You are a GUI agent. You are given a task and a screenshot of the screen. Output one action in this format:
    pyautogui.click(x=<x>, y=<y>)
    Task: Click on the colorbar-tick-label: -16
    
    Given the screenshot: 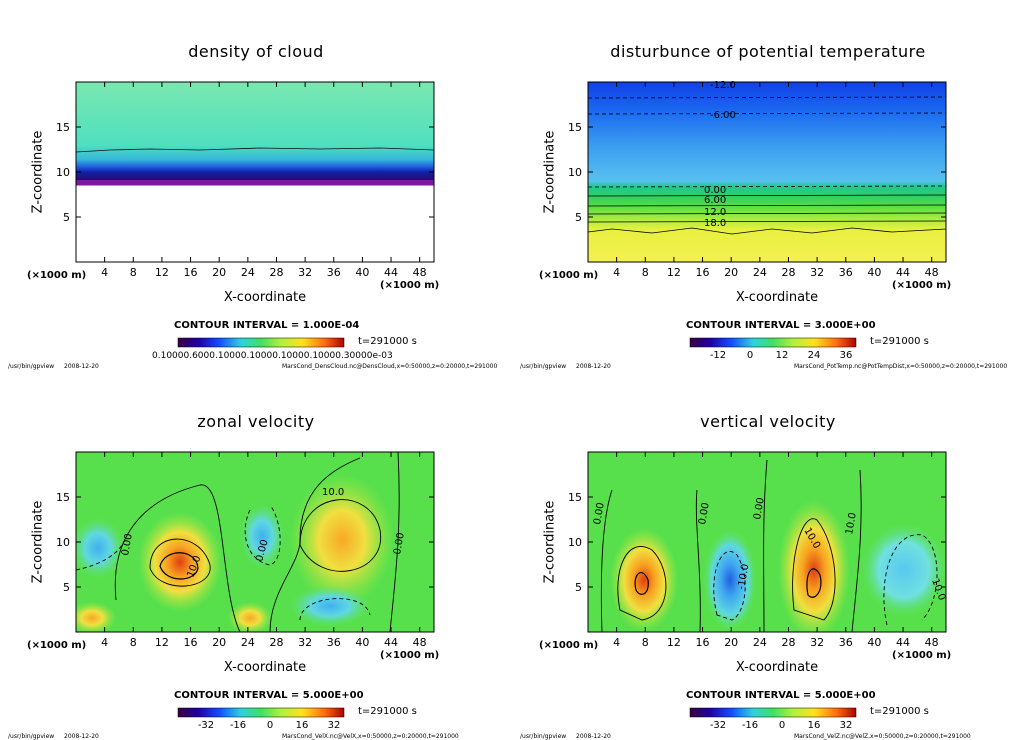 What is the action you would take?
    pyautogui.click(x=750, y=725)
    